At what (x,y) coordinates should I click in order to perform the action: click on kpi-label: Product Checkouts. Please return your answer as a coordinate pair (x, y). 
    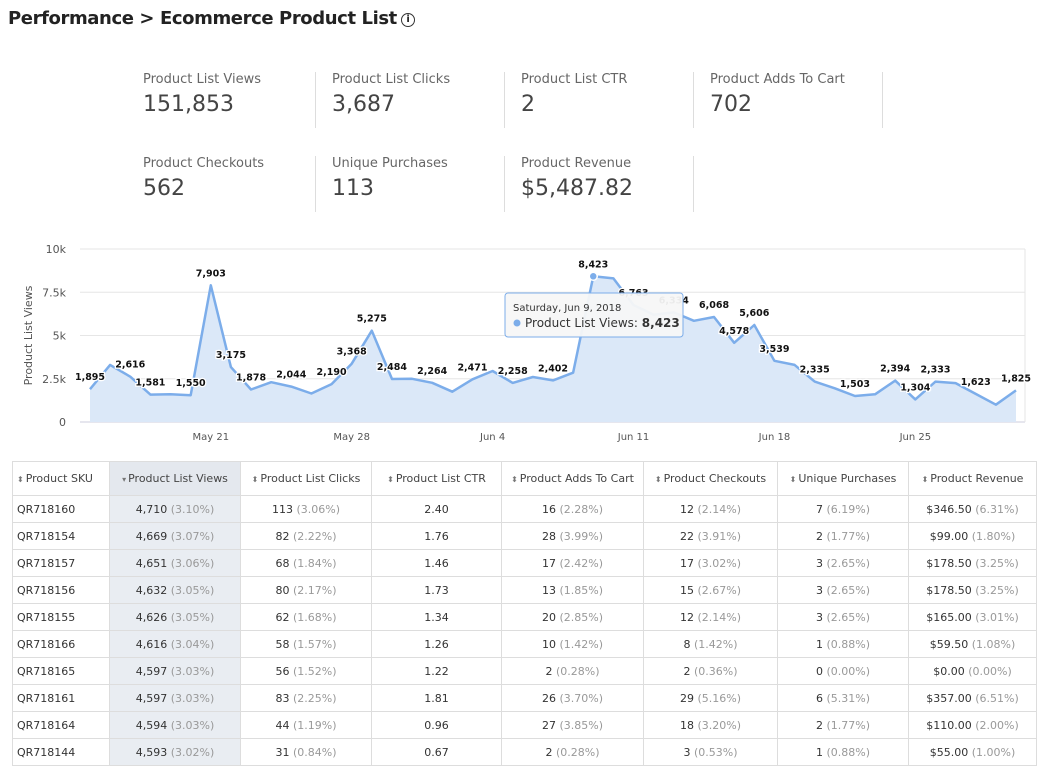
    Looking at the image, I should click on (204, 163).